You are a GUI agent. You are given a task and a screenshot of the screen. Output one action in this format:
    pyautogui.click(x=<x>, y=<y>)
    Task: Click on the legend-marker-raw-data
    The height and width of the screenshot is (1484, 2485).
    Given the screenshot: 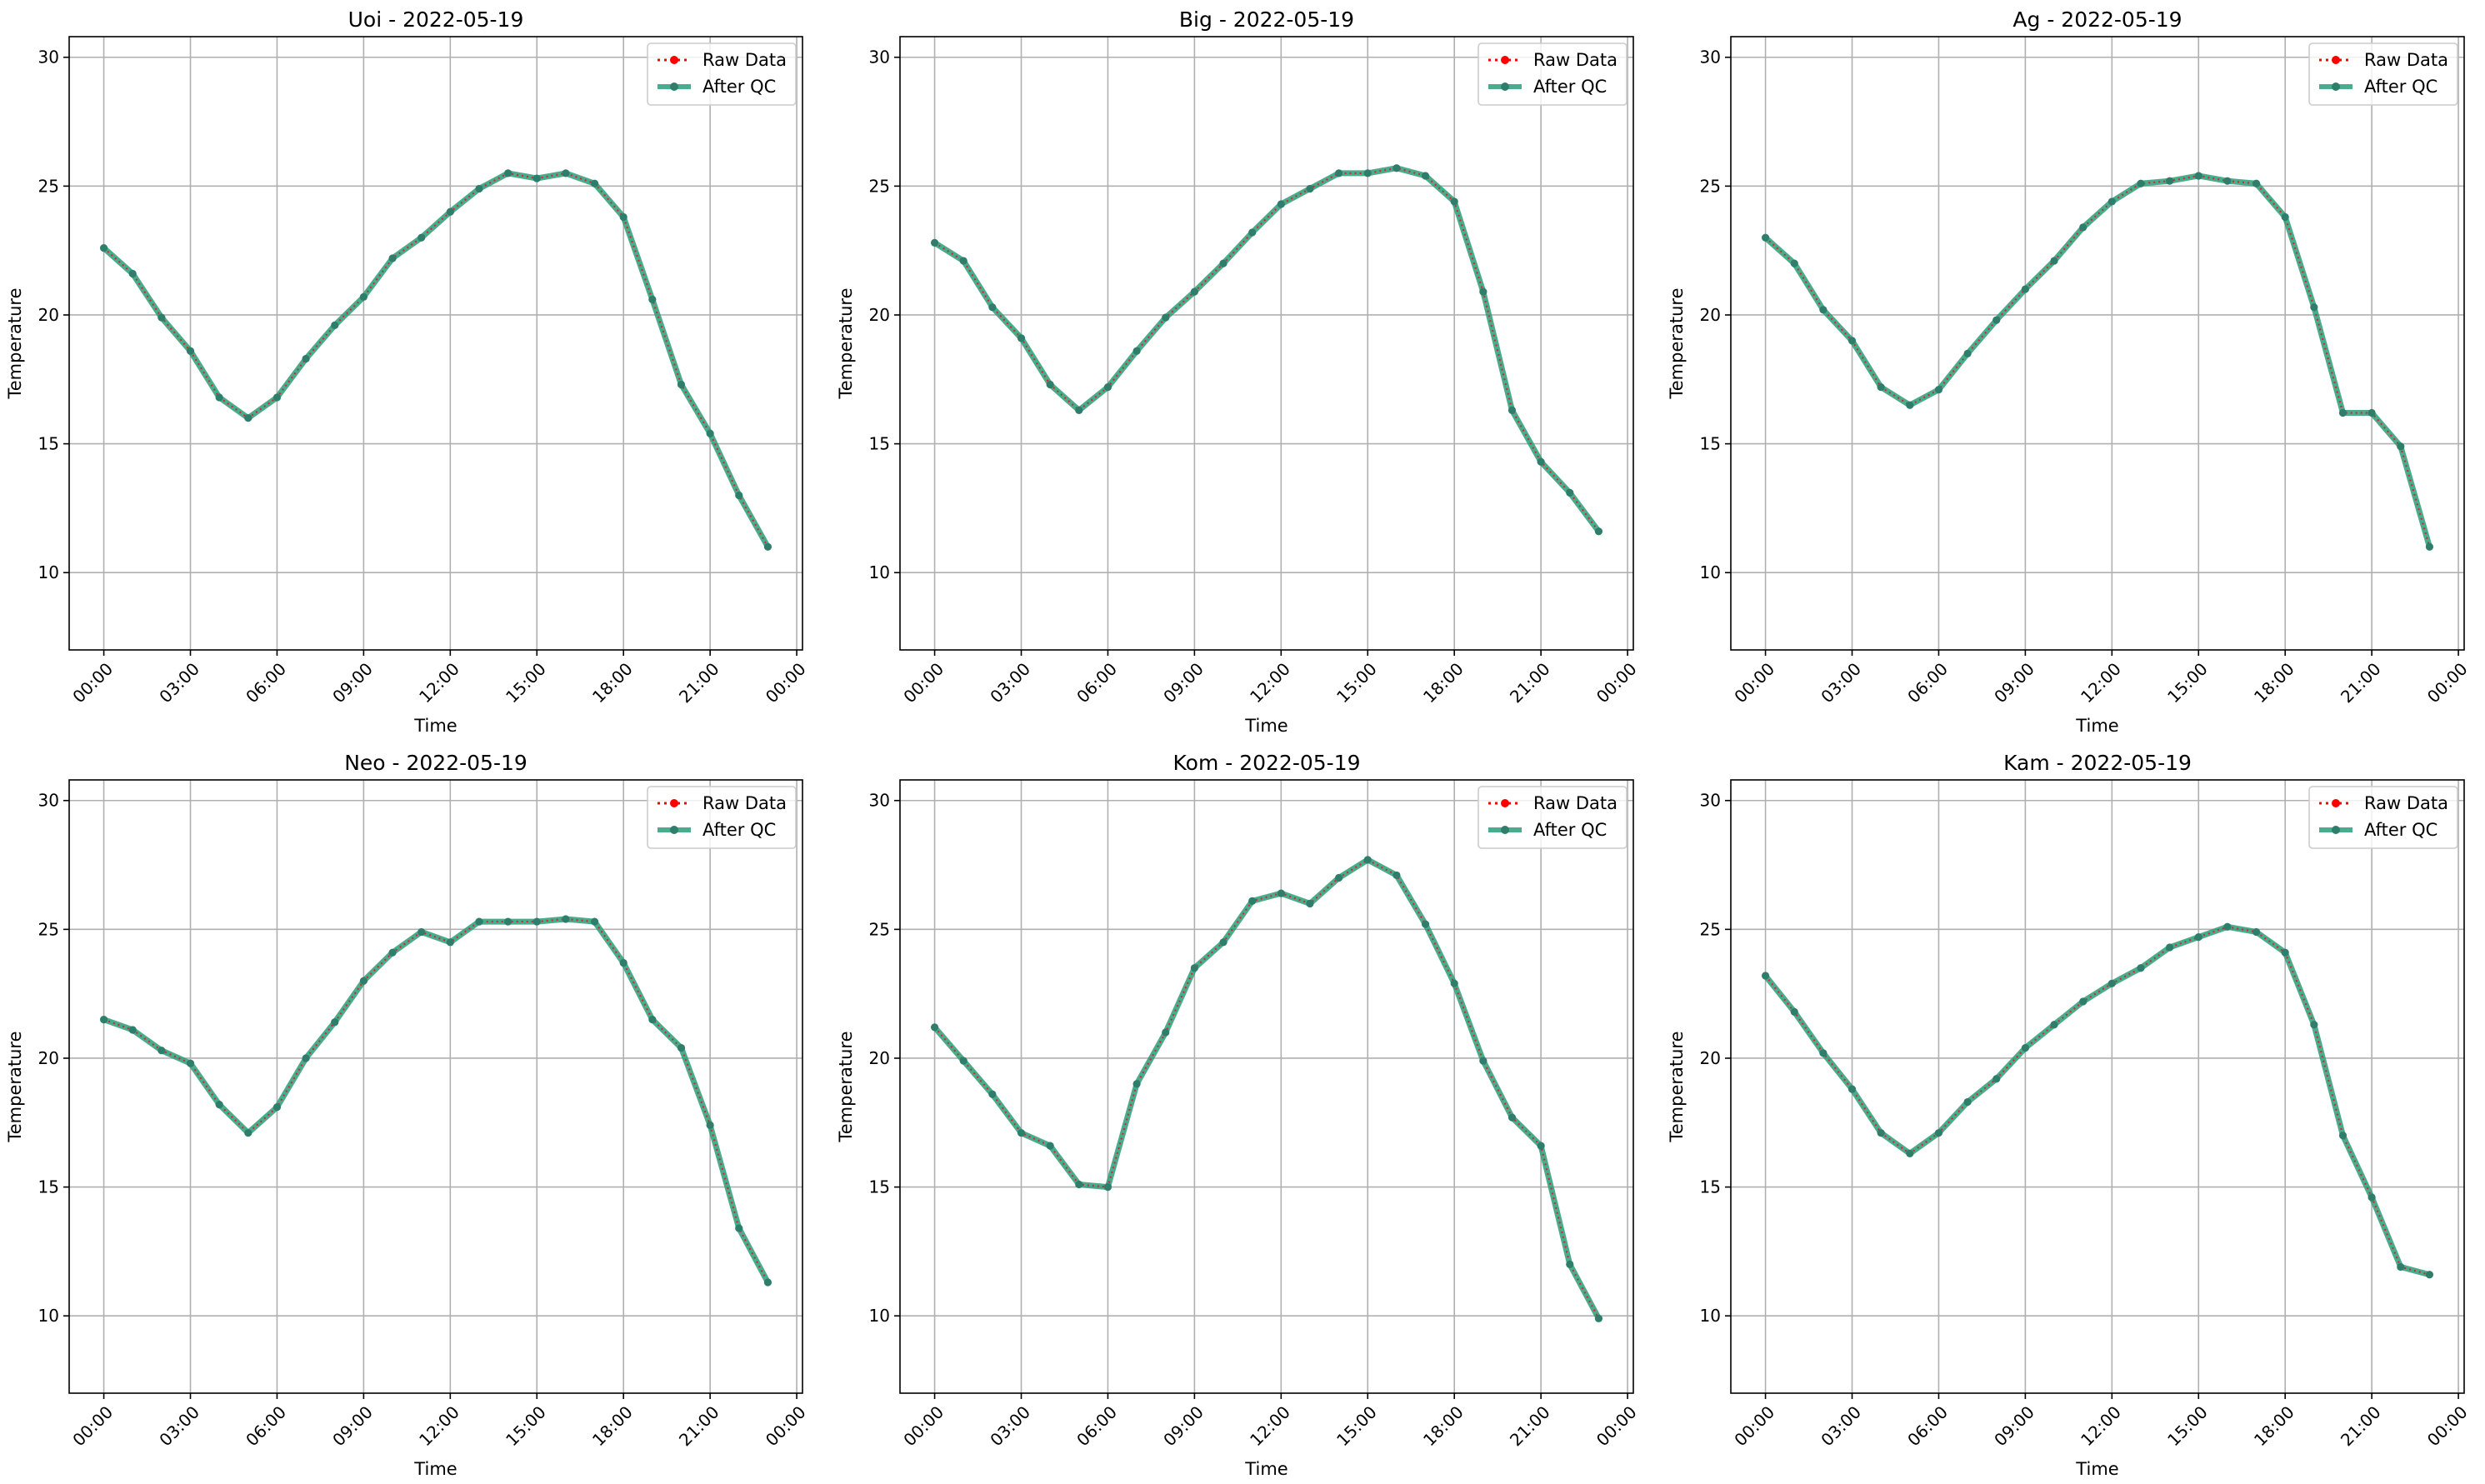 What is the action you would take?
    pyautogui.click(x=2336, y=803)
    